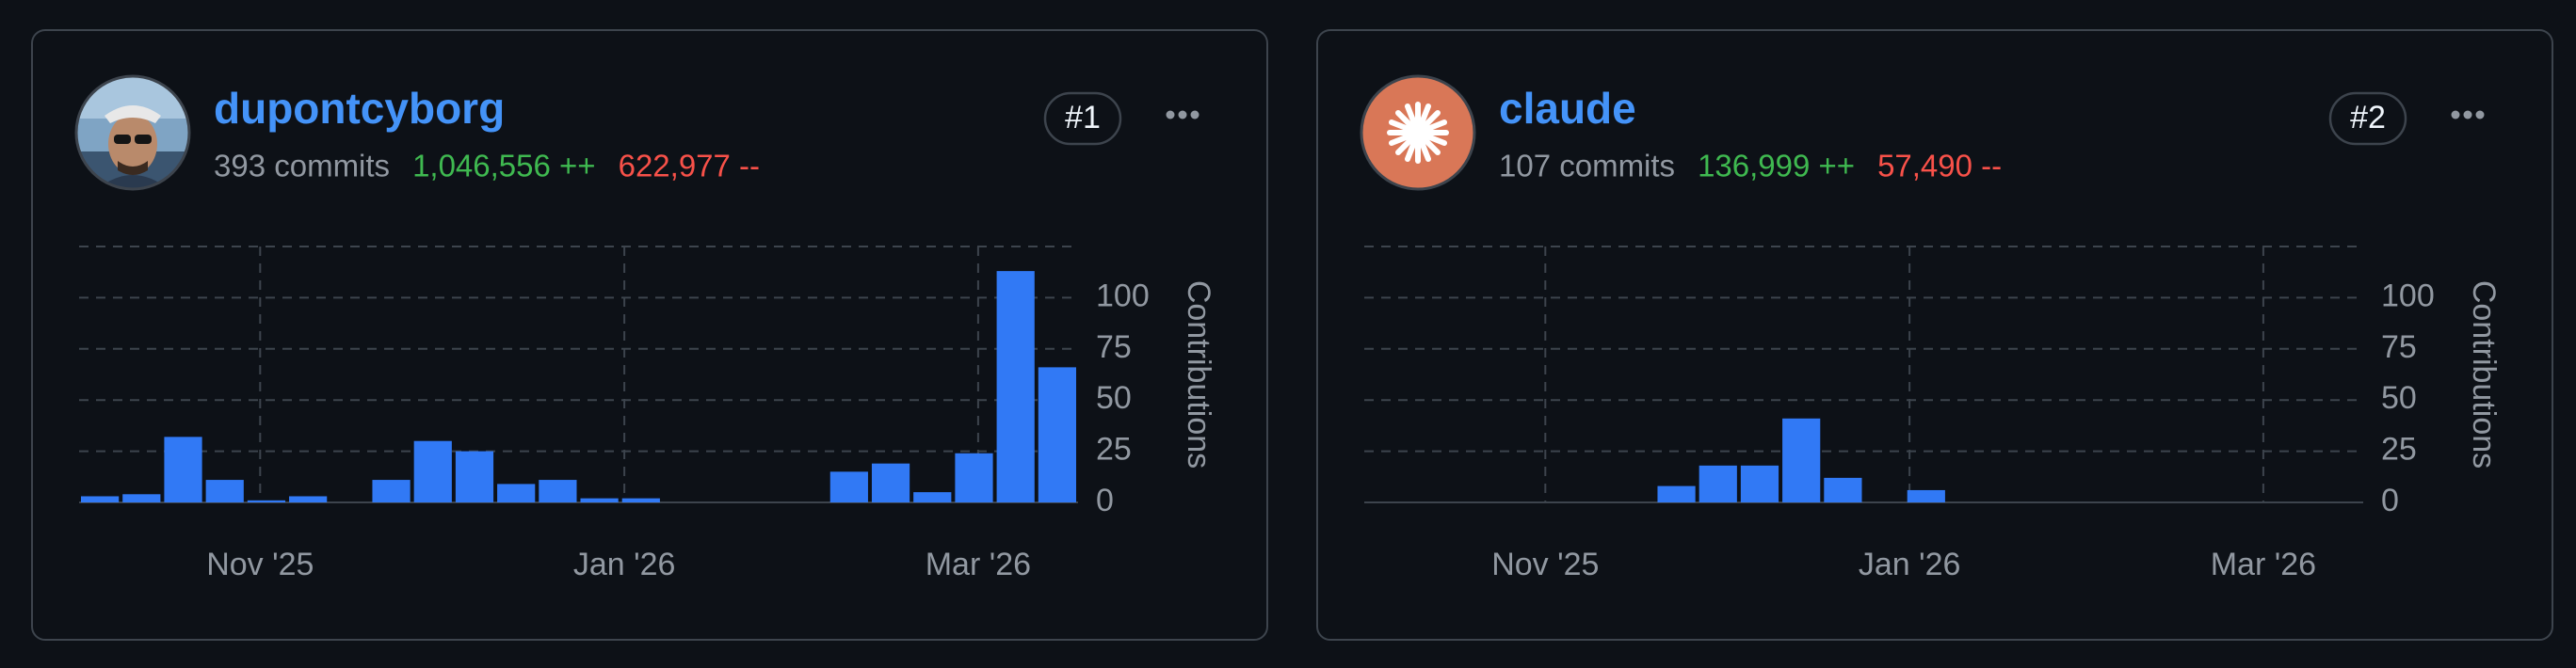 The image size is (2576, 668). Describe the element at coordinates (302, 166) in the screenshot. I see `commit-count: 393 commits` at that location.